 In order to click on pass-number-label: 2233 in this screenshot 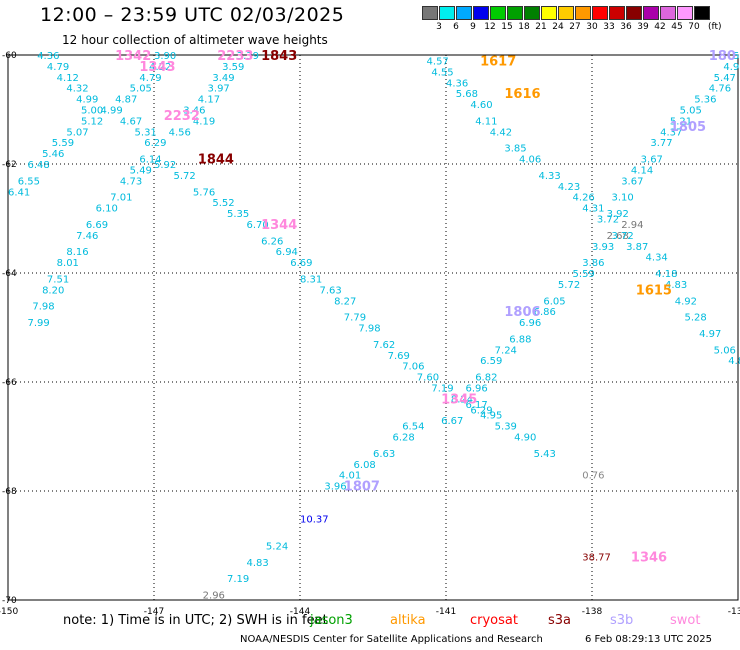, I will do `click(235, 56)`.